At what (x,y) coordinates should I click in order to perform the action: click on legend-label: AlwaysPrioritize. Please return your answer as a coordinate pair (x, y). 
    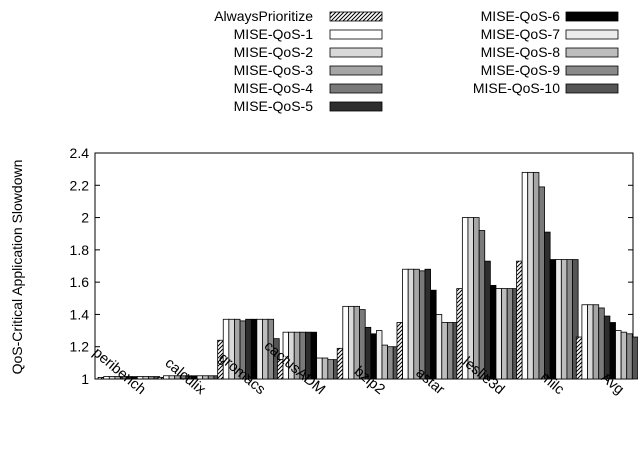
    Looking at the image, I should click on (263, 16).